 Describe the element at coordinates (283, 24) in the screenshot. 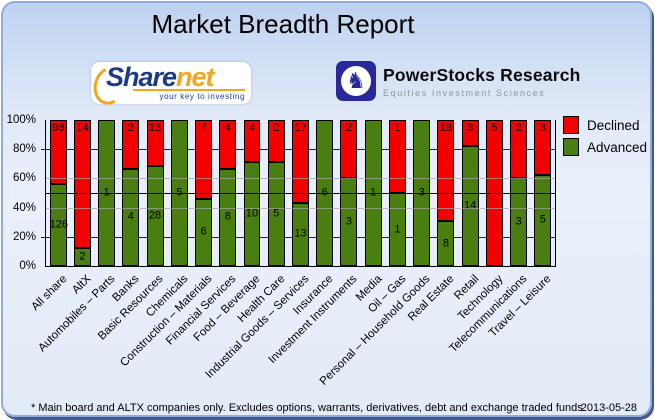

I see `page-title: Market Breadth Report` at that location.